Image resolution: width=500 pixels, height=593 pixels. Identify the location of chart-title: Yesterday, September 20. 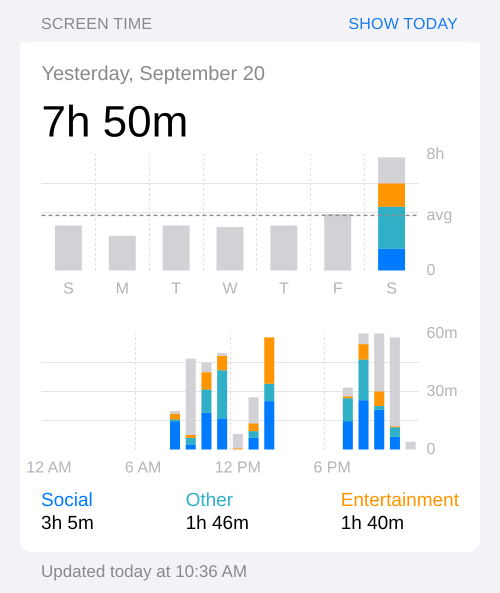
(153, 74).